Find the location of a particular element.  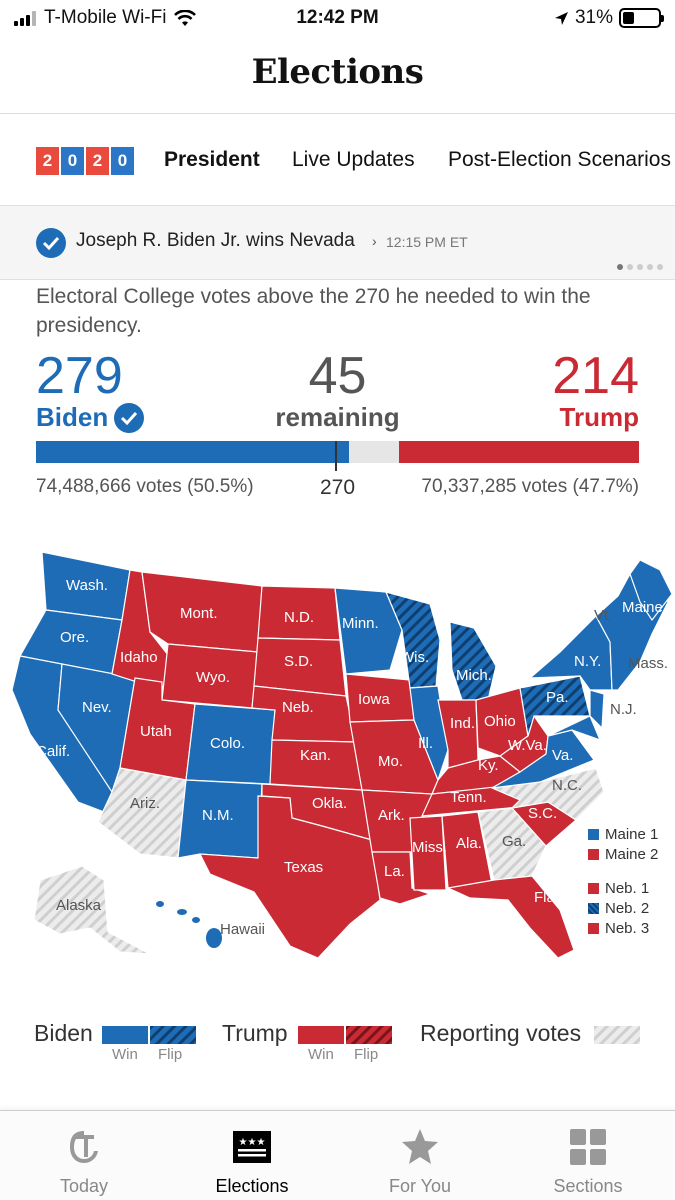

remaining-electoral-votes: 45 is located at coordinates (337, 376).